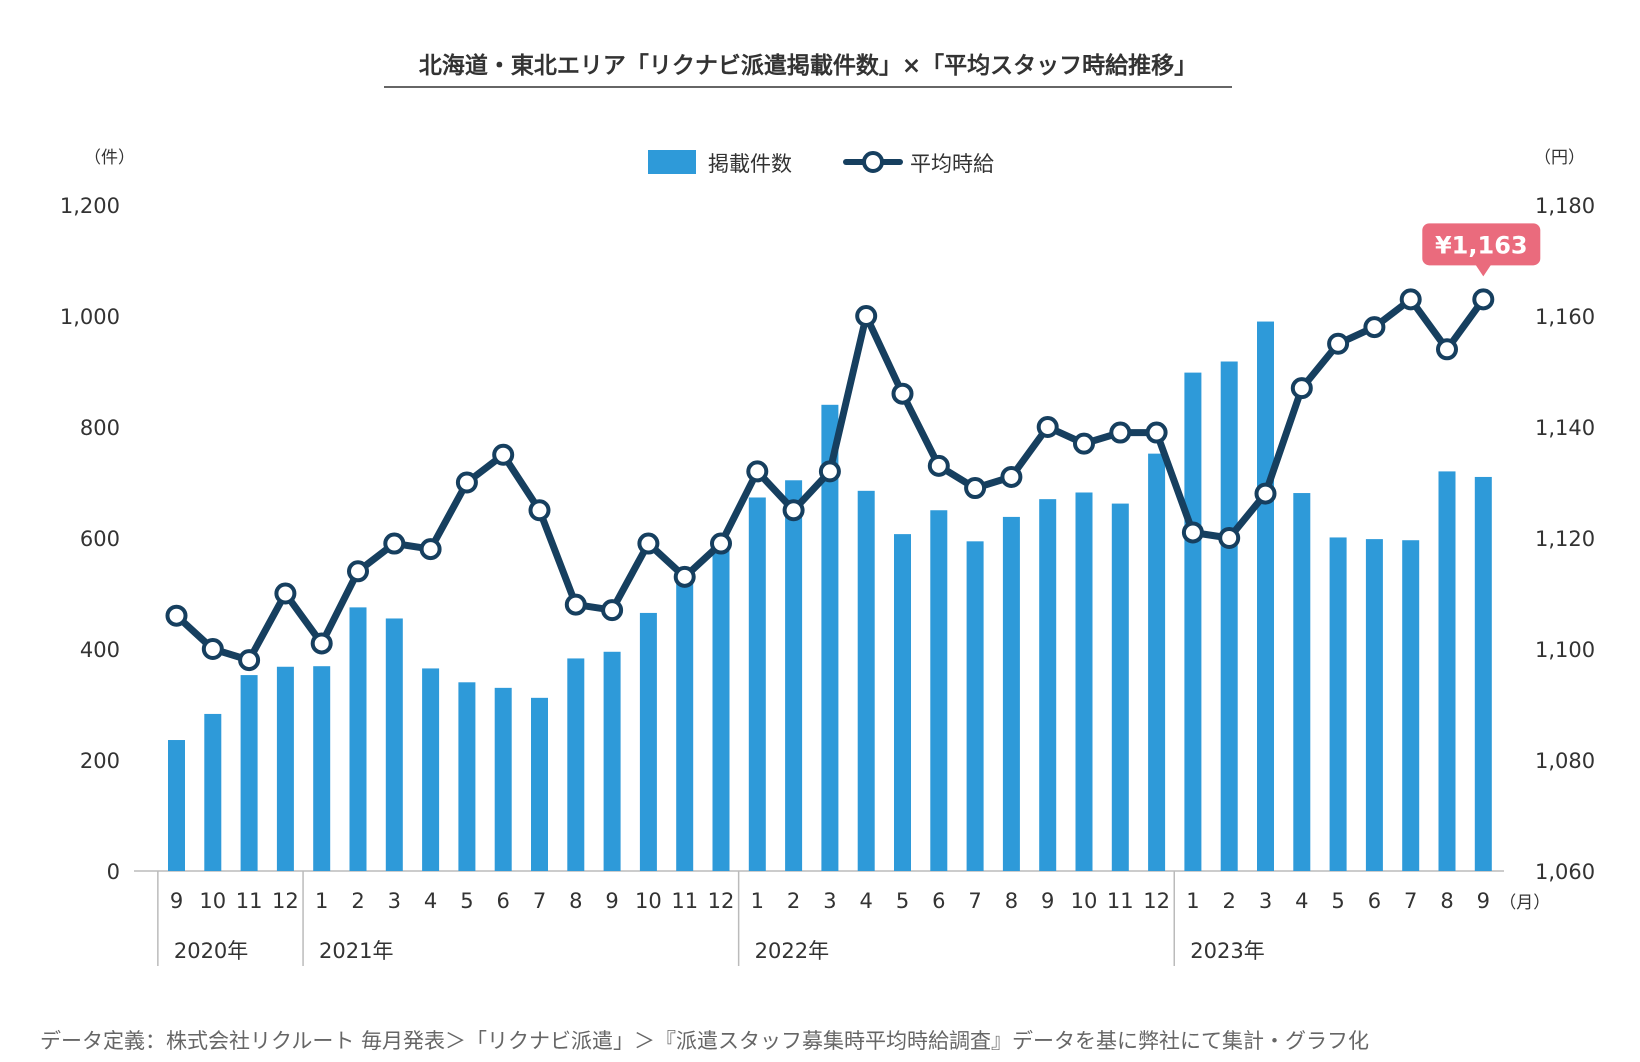 The width and height of the screenshot is (1640, 1062). I want to click on year-label: 2020年, so click(211, 951).